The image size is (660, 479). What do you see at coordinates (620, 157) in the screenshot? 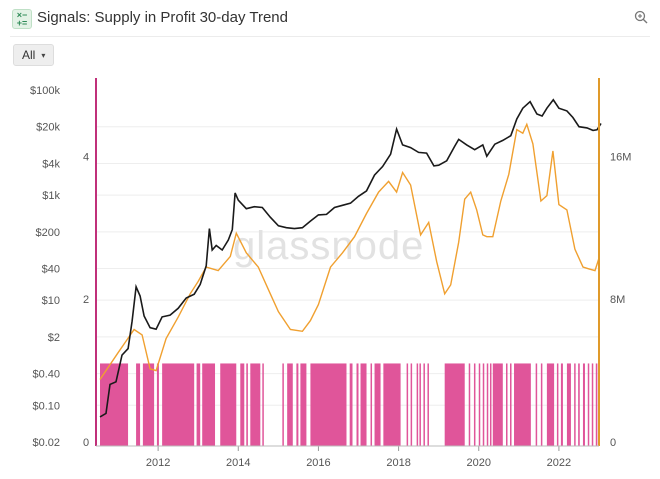
I see `supply-tick-label: 16M` at bounding box center [620, 157].